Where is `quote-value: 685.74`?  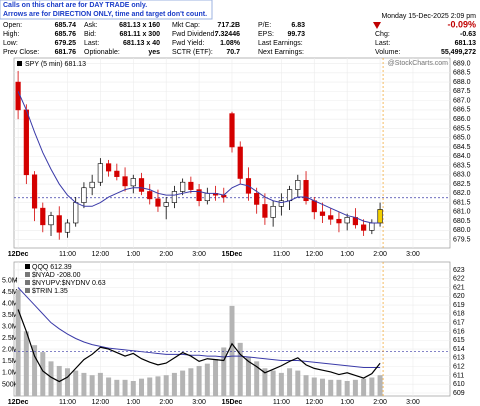
quote-value: 685.74 is located at coordinates (66, 25).